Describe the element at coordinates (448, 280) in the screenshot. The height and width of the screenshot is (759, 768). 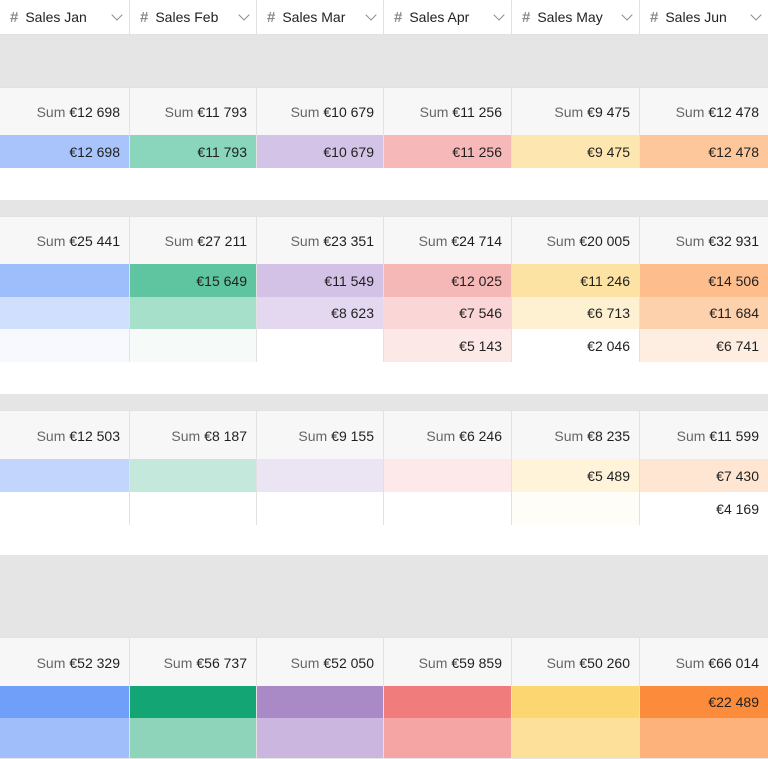
I see `table-cell: €12 025` at that location.